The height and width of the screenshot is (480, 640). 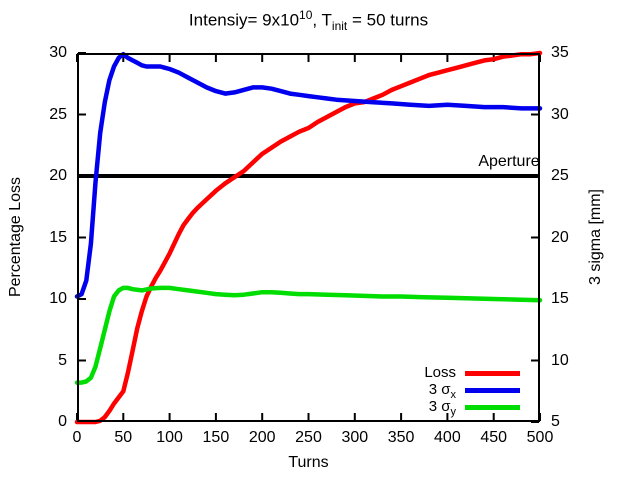 What do you see at coordinates (77, 437) in the screenshot?
I see `x-tick-label: 0` at bounding box center [77, 437].